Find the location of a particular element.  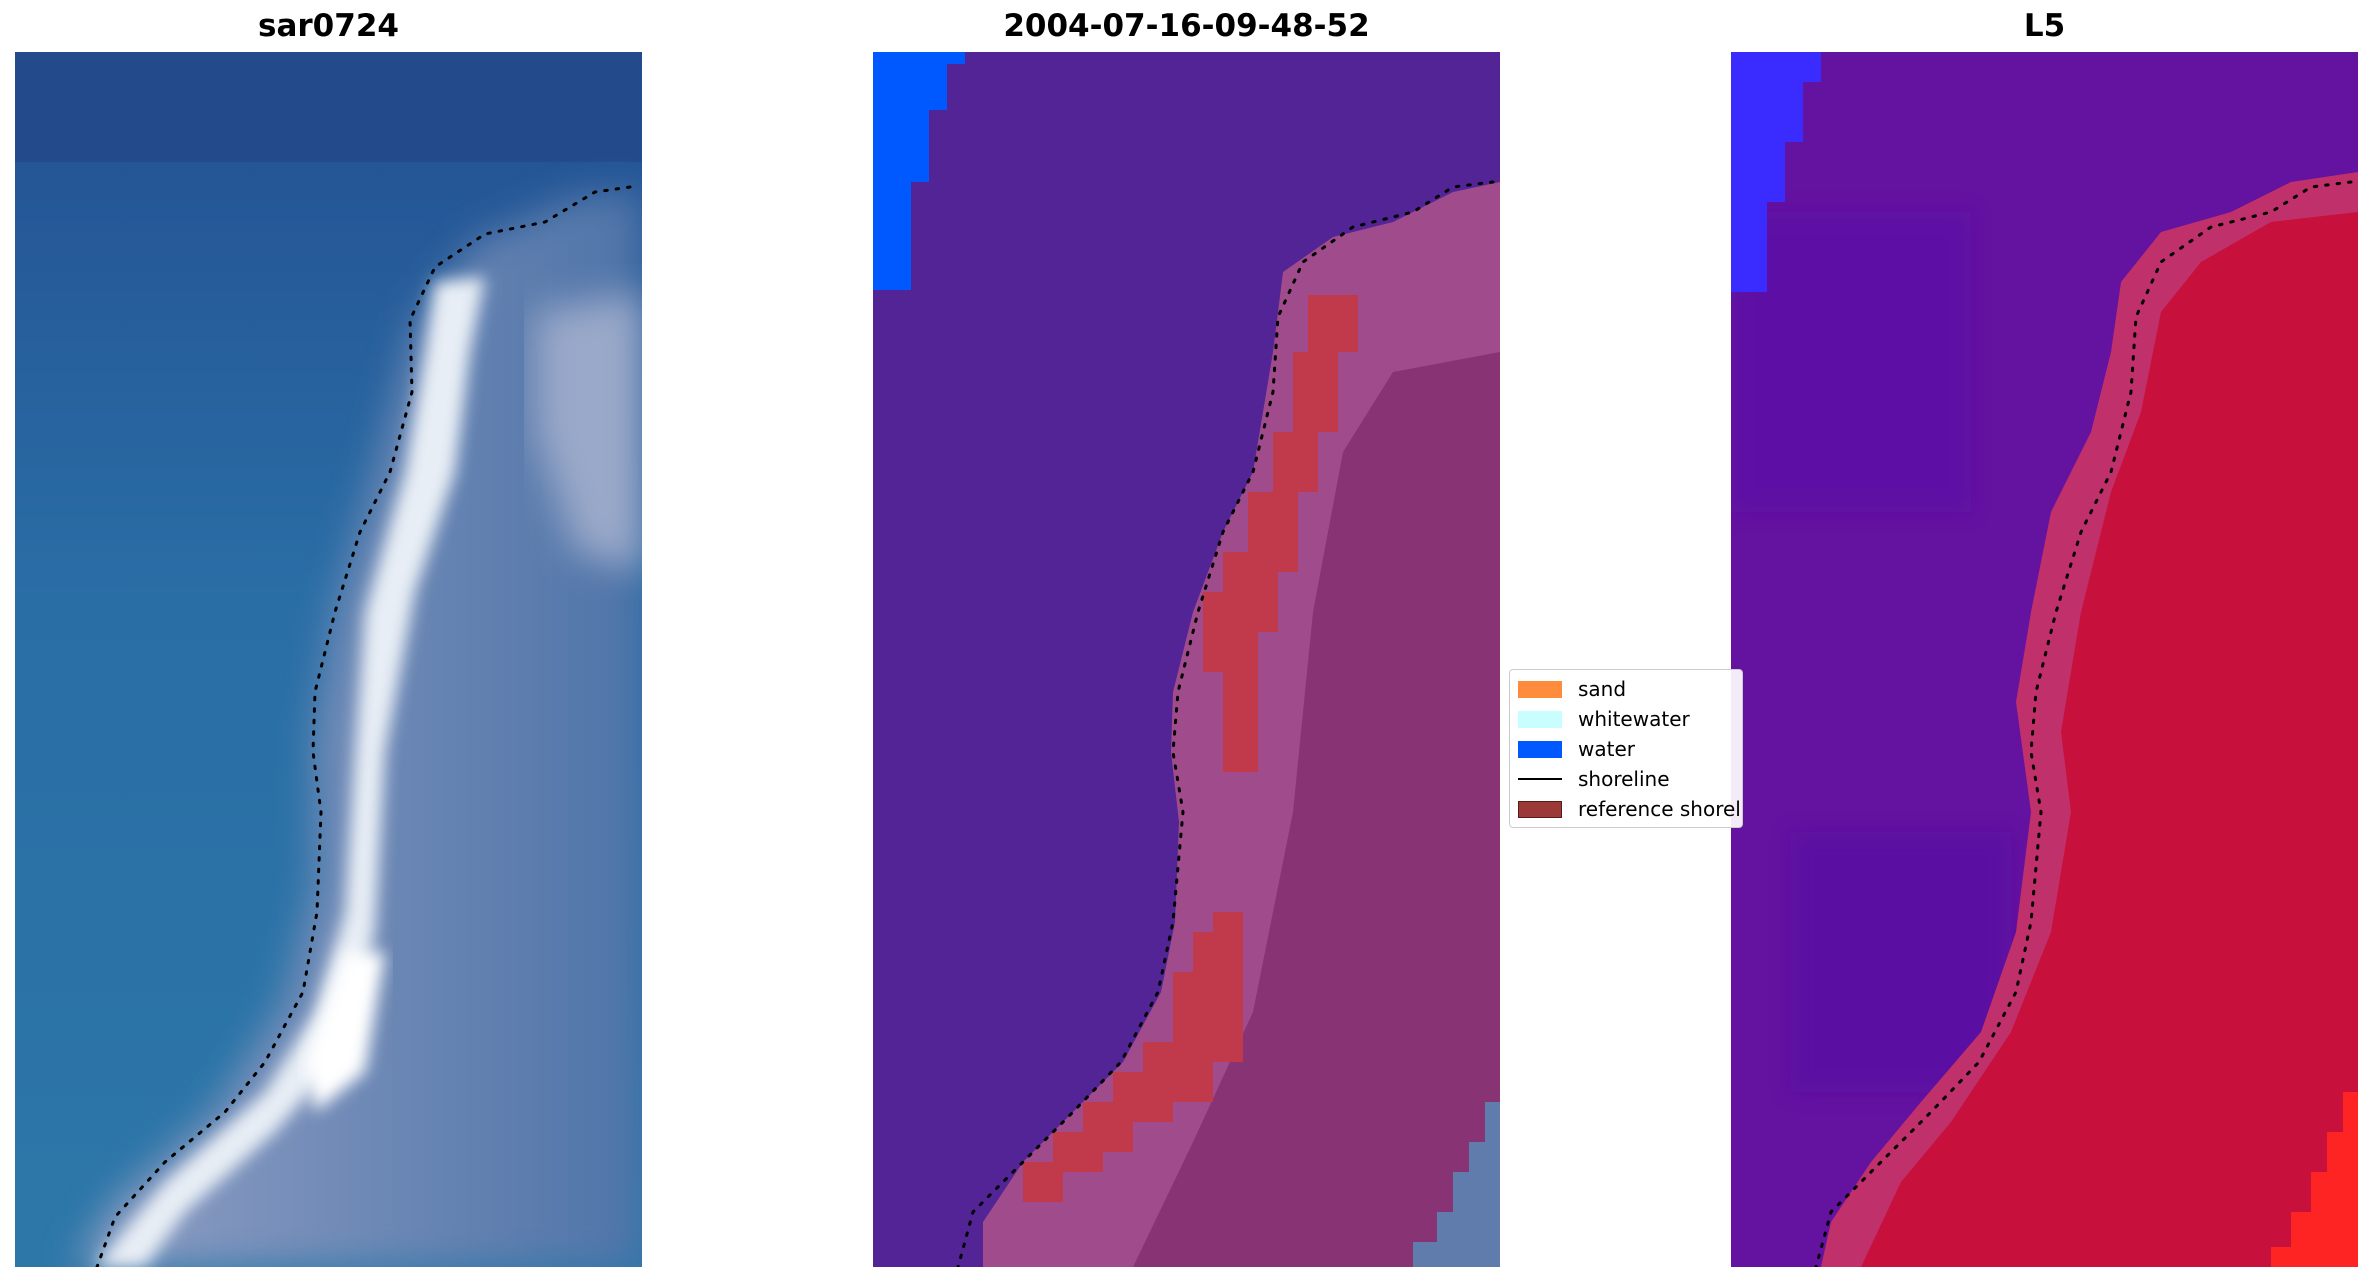

legend-swatch-whitewater is located at coordinates (1540, 719).